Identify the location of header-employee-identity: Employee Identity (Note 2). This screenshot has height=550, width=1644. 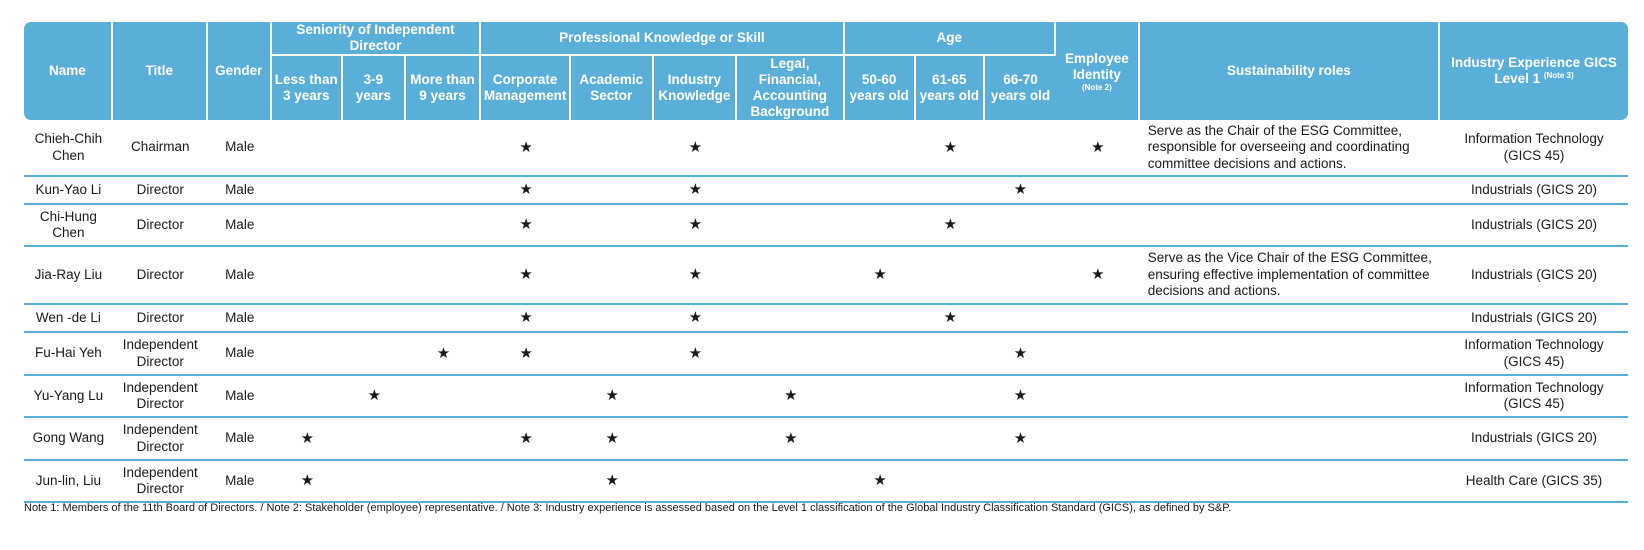
(1098, 71).